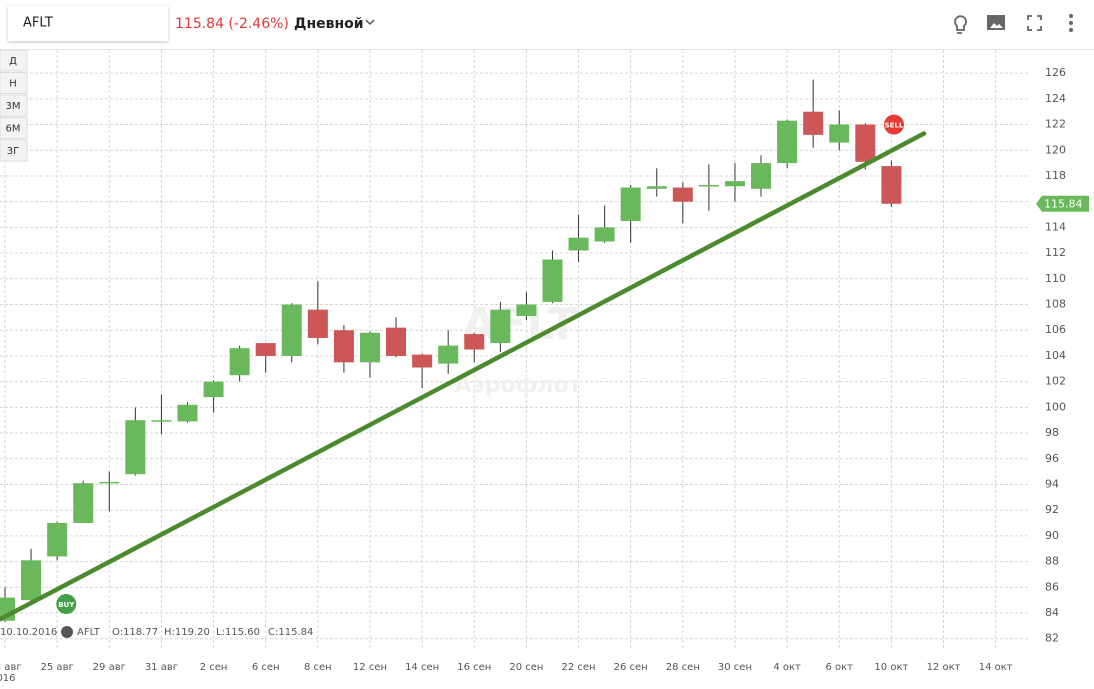 This screenshot has height=689, width=1094. I want to click on y-tick-label: 98, so click(1052, 432).